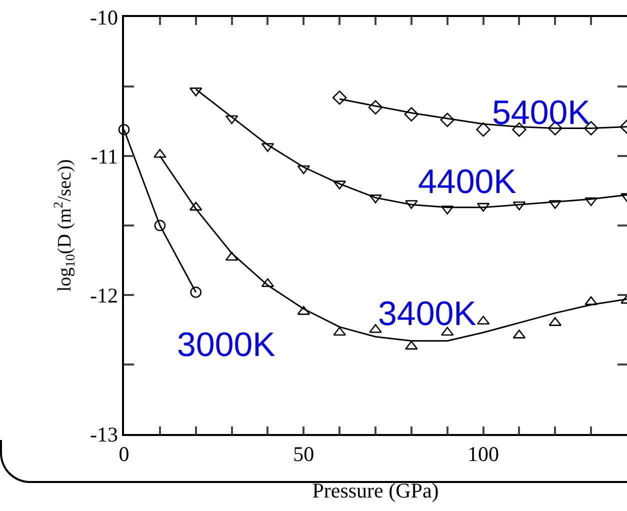 The width and height of the screenshot is (627, 511). Describe the element at coordinates (427, 314) in the screenshot. I see `series-label: 3400K` at that location.